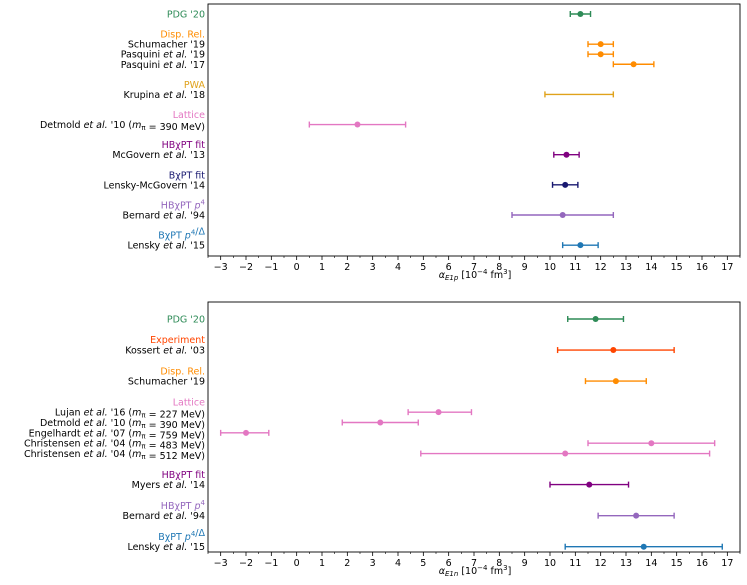  Describe the element at coordinates (154, 185) in the screenshot. I see `entry-label: Lensky-McGovern '14` at that location.